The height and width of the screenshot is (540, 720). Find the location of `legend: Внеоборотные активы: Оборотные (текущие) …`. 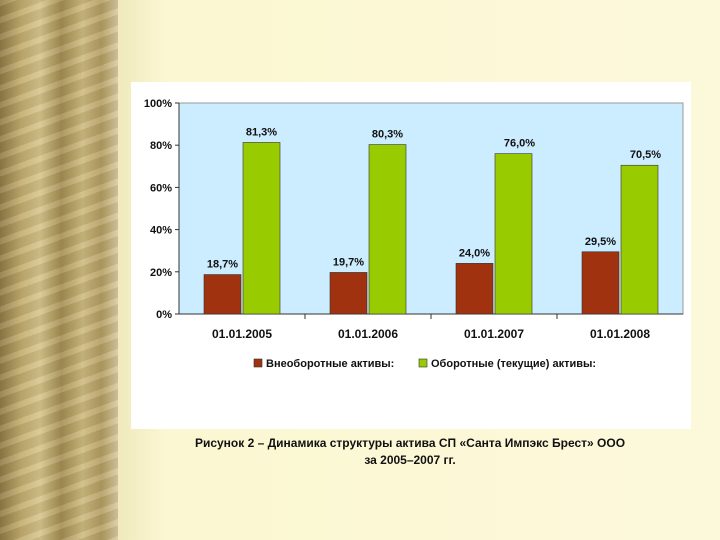

legend: Внеоборотные активы: Оборотные (текущие) … is located at coordinates (424, 364).